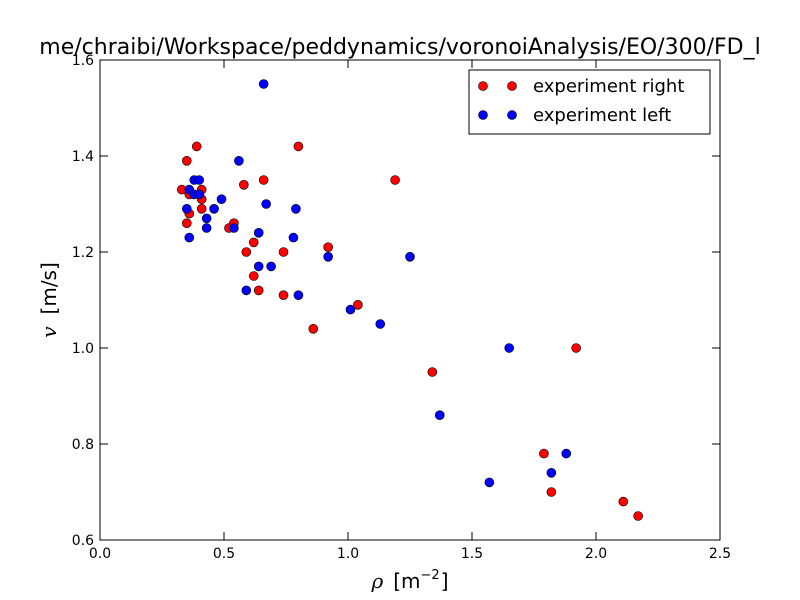  I want to click on legend: experiment right experiment left, so click(589, 102).